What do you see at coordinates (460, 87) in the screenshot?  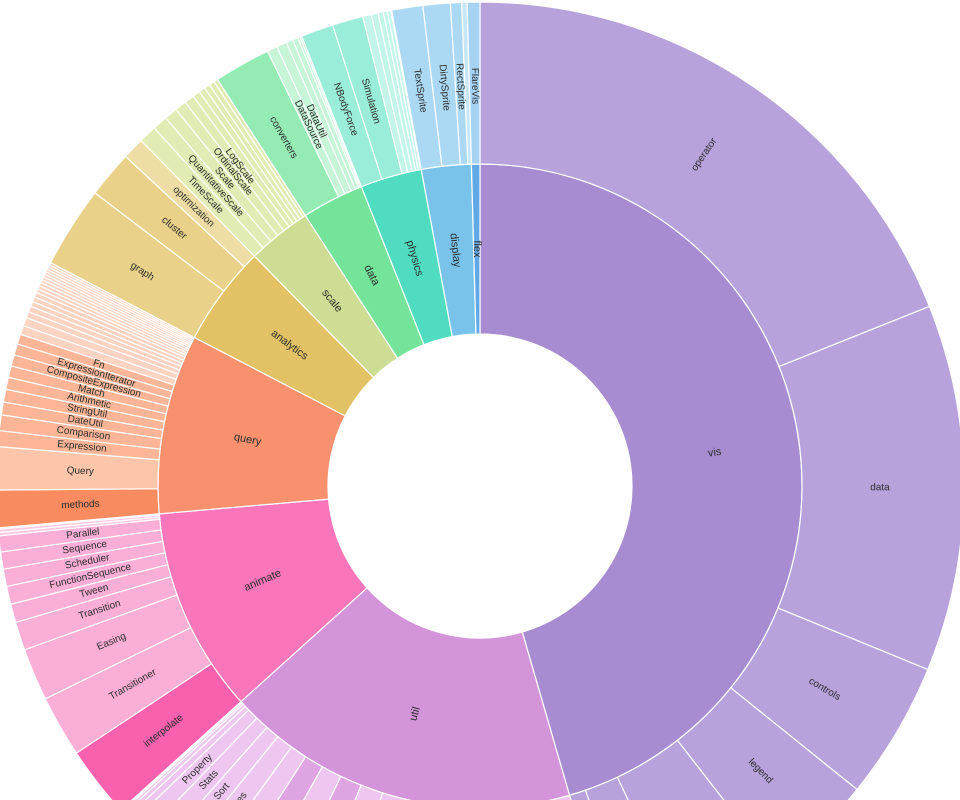 I see `segment-label-RectSprite: RectSprite` at bounding box center [460, 87].